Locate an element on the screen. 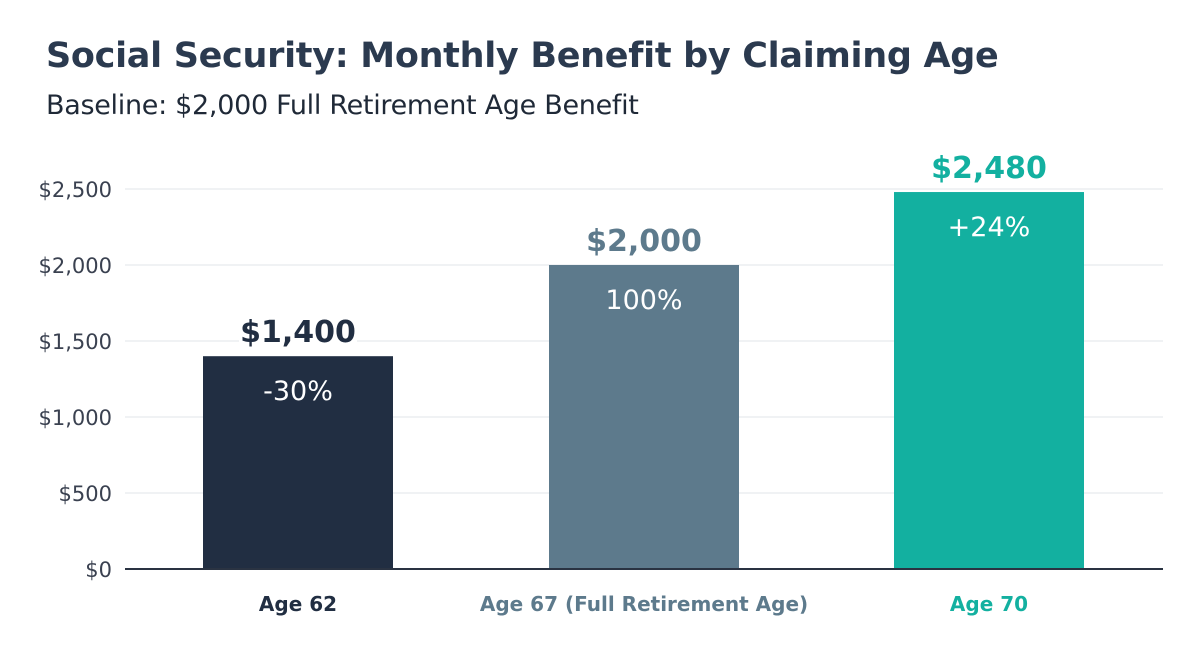 The image size is (1200, 654). x-tick-label: Age 67 (Full Retirement Age) is located at coordinates (644, 604).